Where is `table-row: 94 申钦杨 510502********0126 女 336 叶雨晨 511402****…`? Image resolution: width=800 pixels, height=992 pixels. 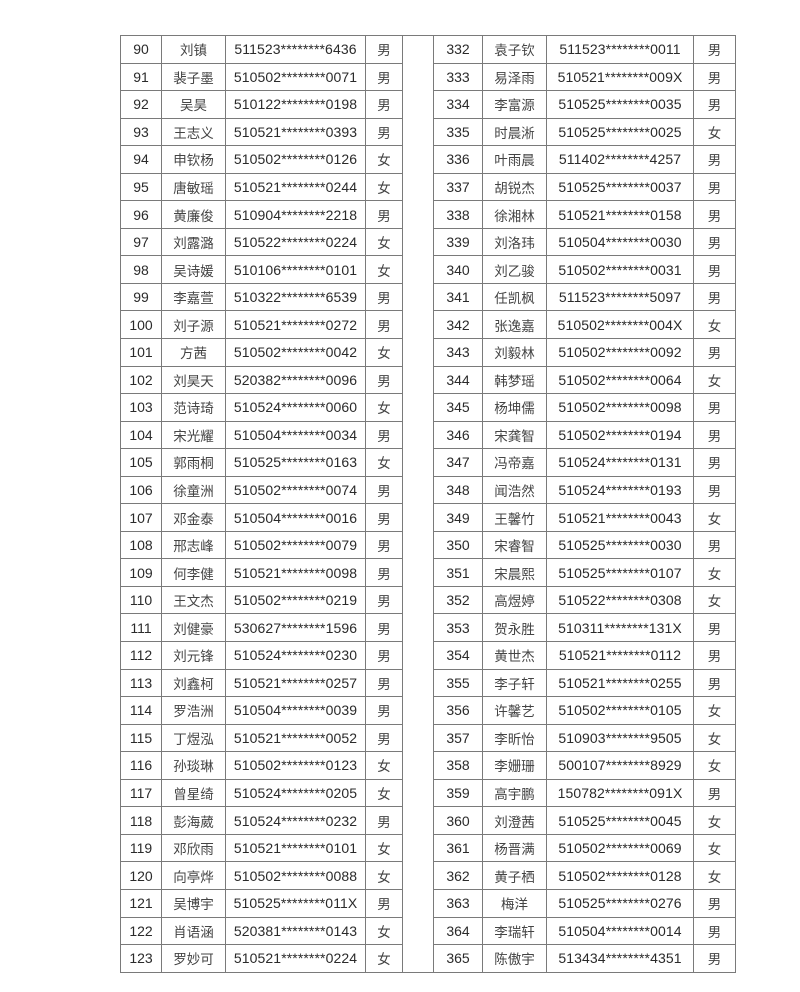
table-row: 94 申钦杨 510502********0126 女 336 叶雨晨 511402****… is located at coordinates (428, 159).